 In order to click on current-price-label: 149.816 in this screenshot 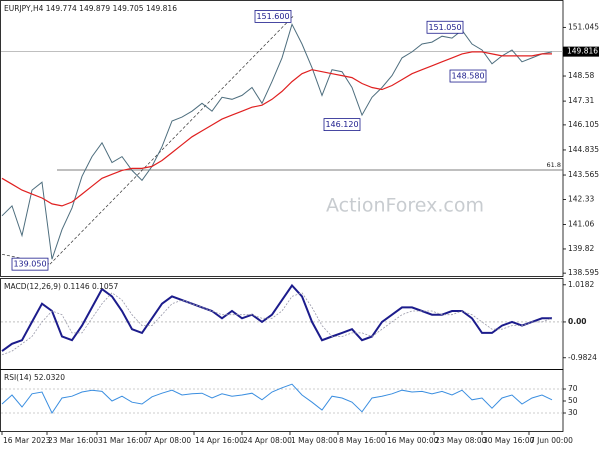, I will do `click(582, 51)`.